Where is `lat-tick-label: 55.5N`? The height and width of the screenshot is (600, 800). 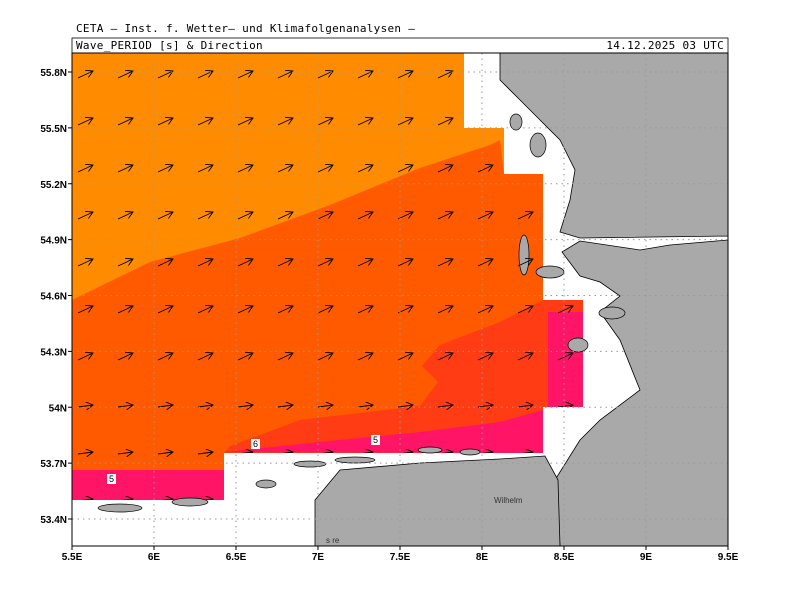 lat-tick-label: 55.5N is located at coordinates (53, 129).